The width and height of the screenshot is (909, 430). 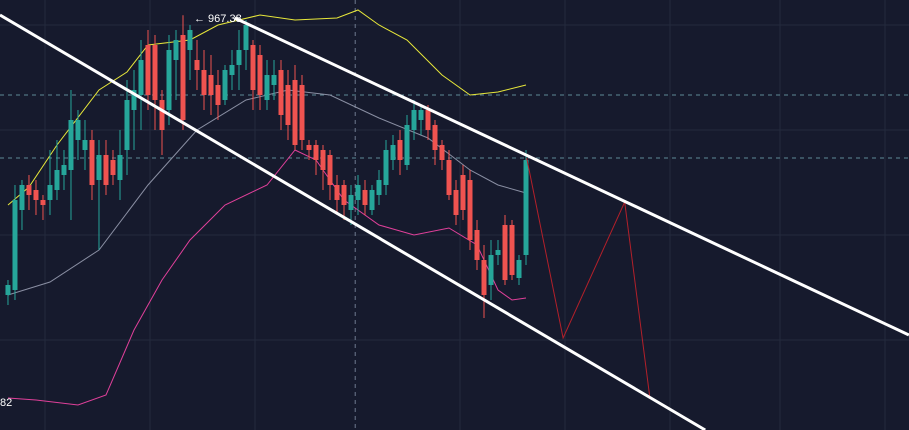 What do you see at coordinates (218, 19) in the screenshot?
I see `high-label: ← 967.38` at bounding box center [218, 19].